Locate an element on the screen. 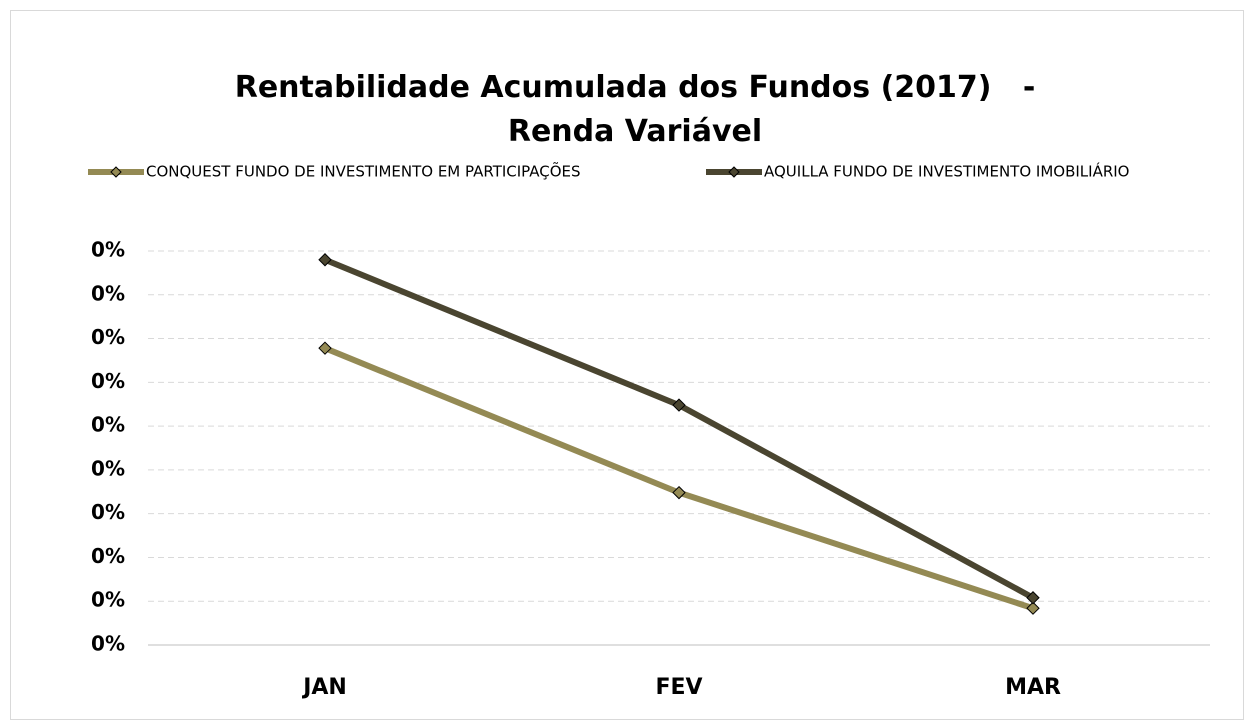 The image size is (1251, 720). x-tick-label: MAR is located at coordinates (1033, 687).